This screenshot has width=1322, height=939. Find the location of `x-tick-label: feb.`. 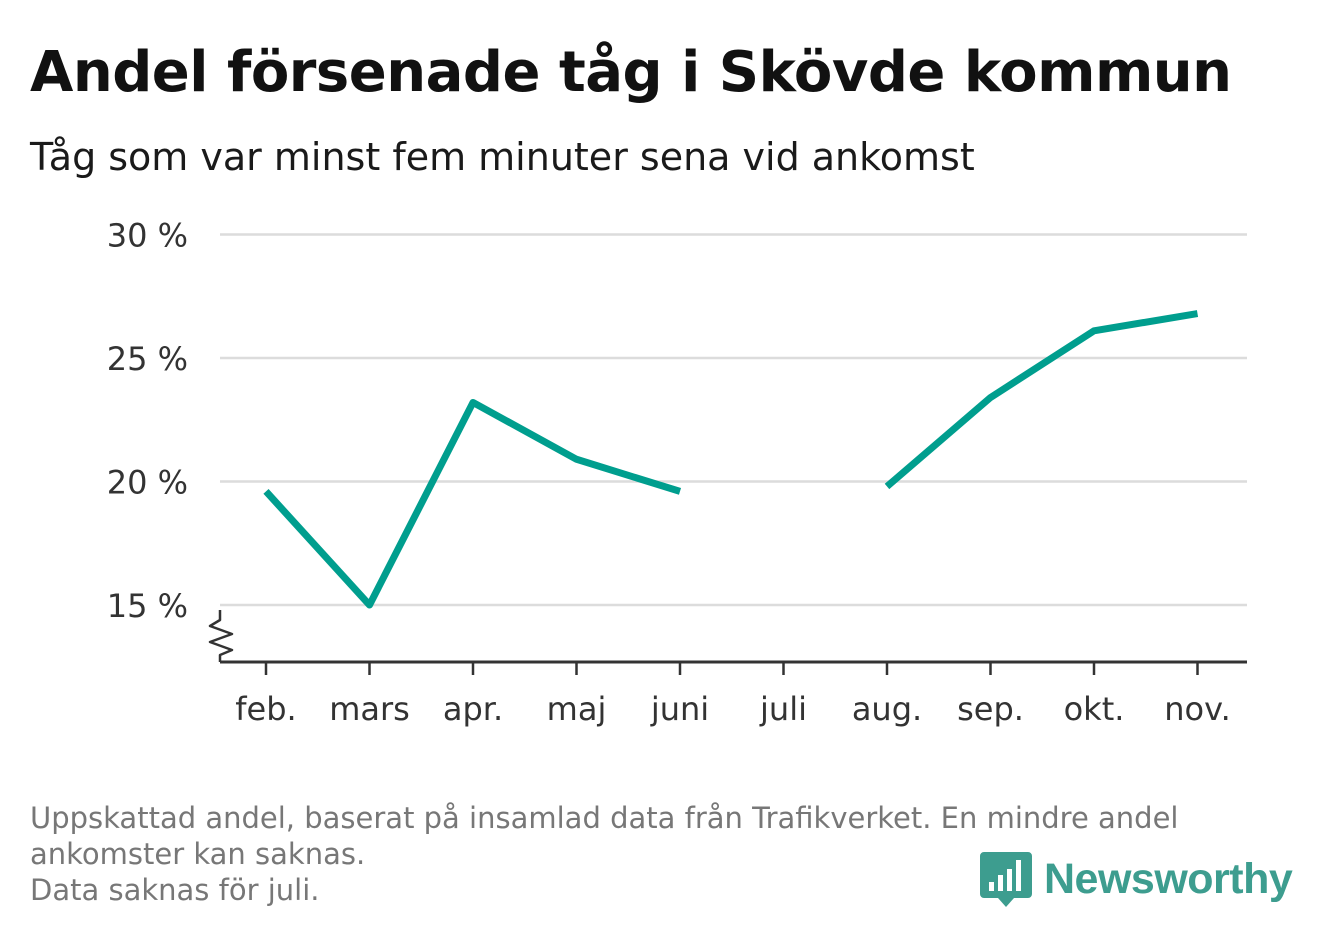

x-tick-label: feb. is located at coordinates (265, 709).